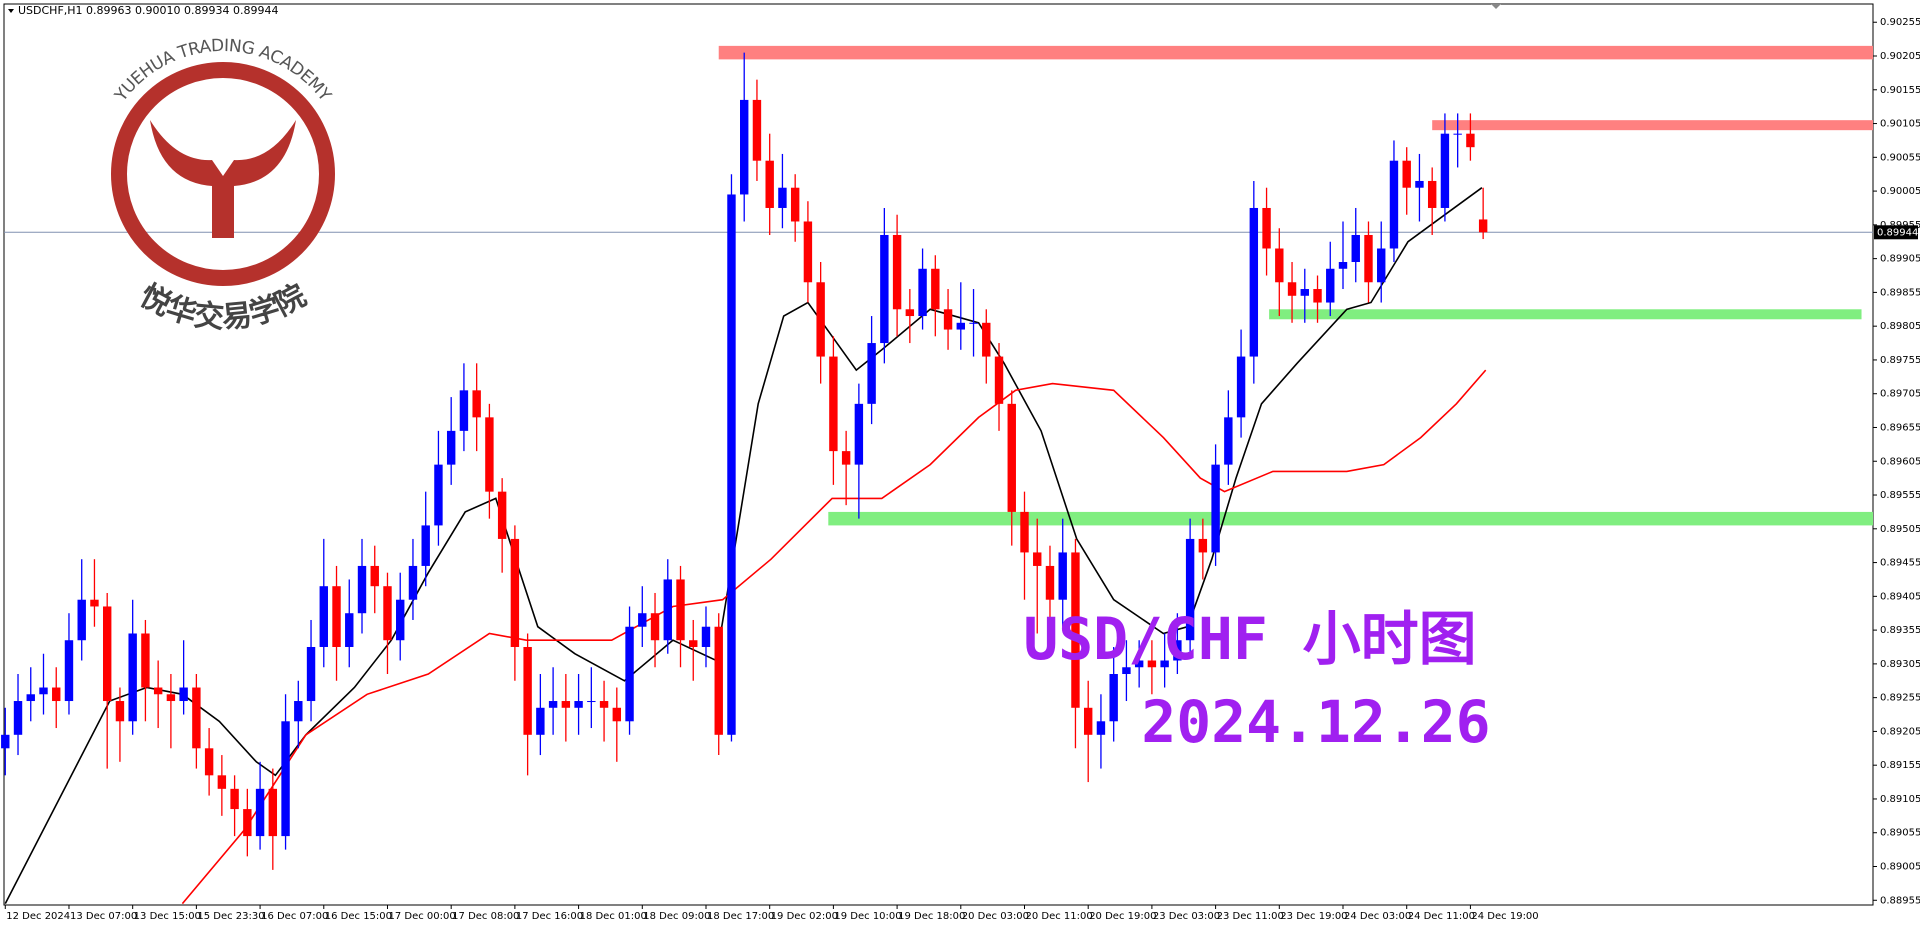 The image size is (1920, 927). Describe the element at coordinates (740, 916) in the screenshot. I see `x-tick-label: 18 Dec 17:00` at that location.